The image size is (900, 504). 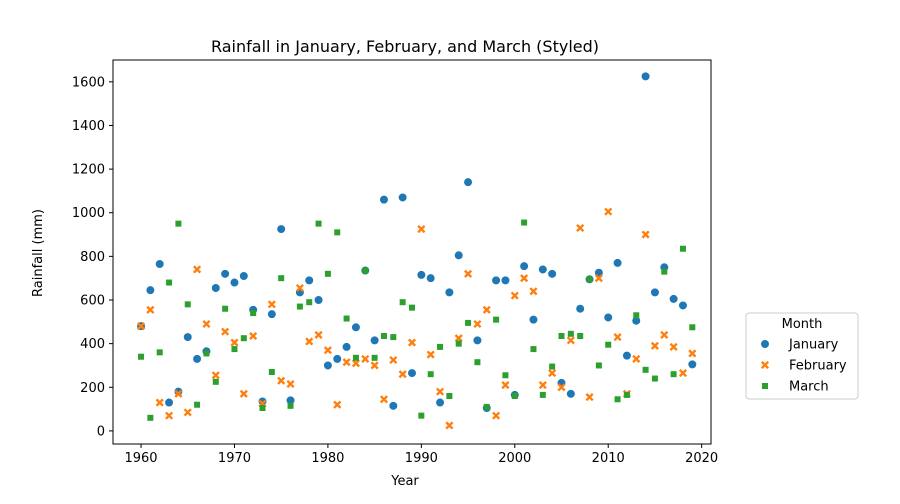 I want to click on y-tick-label: 1000, so click(x=88, y=213).